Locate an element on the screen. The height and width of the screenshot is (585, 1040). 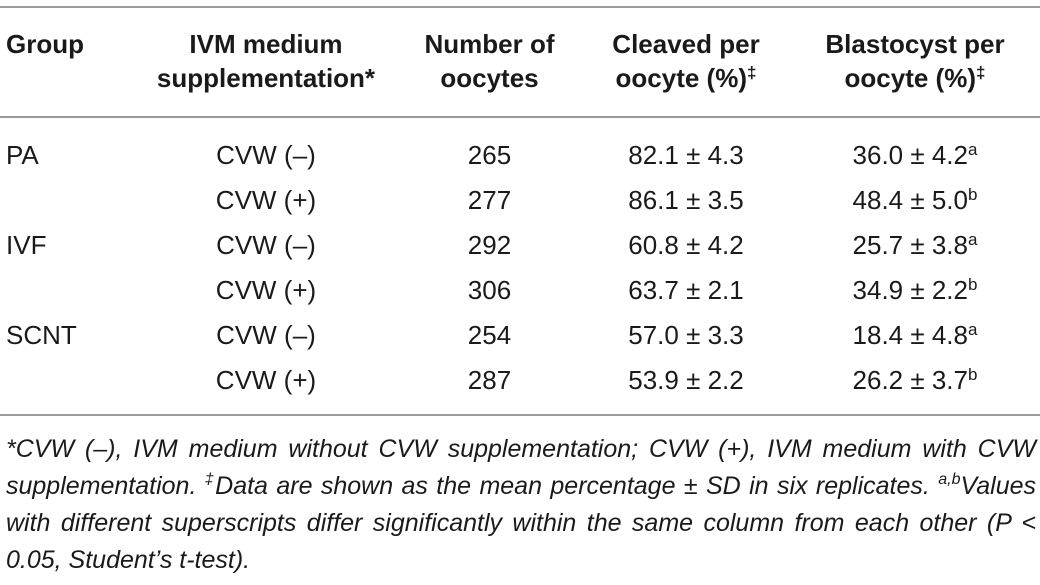
cell-number: 306 is located at coordinates (489, 289).